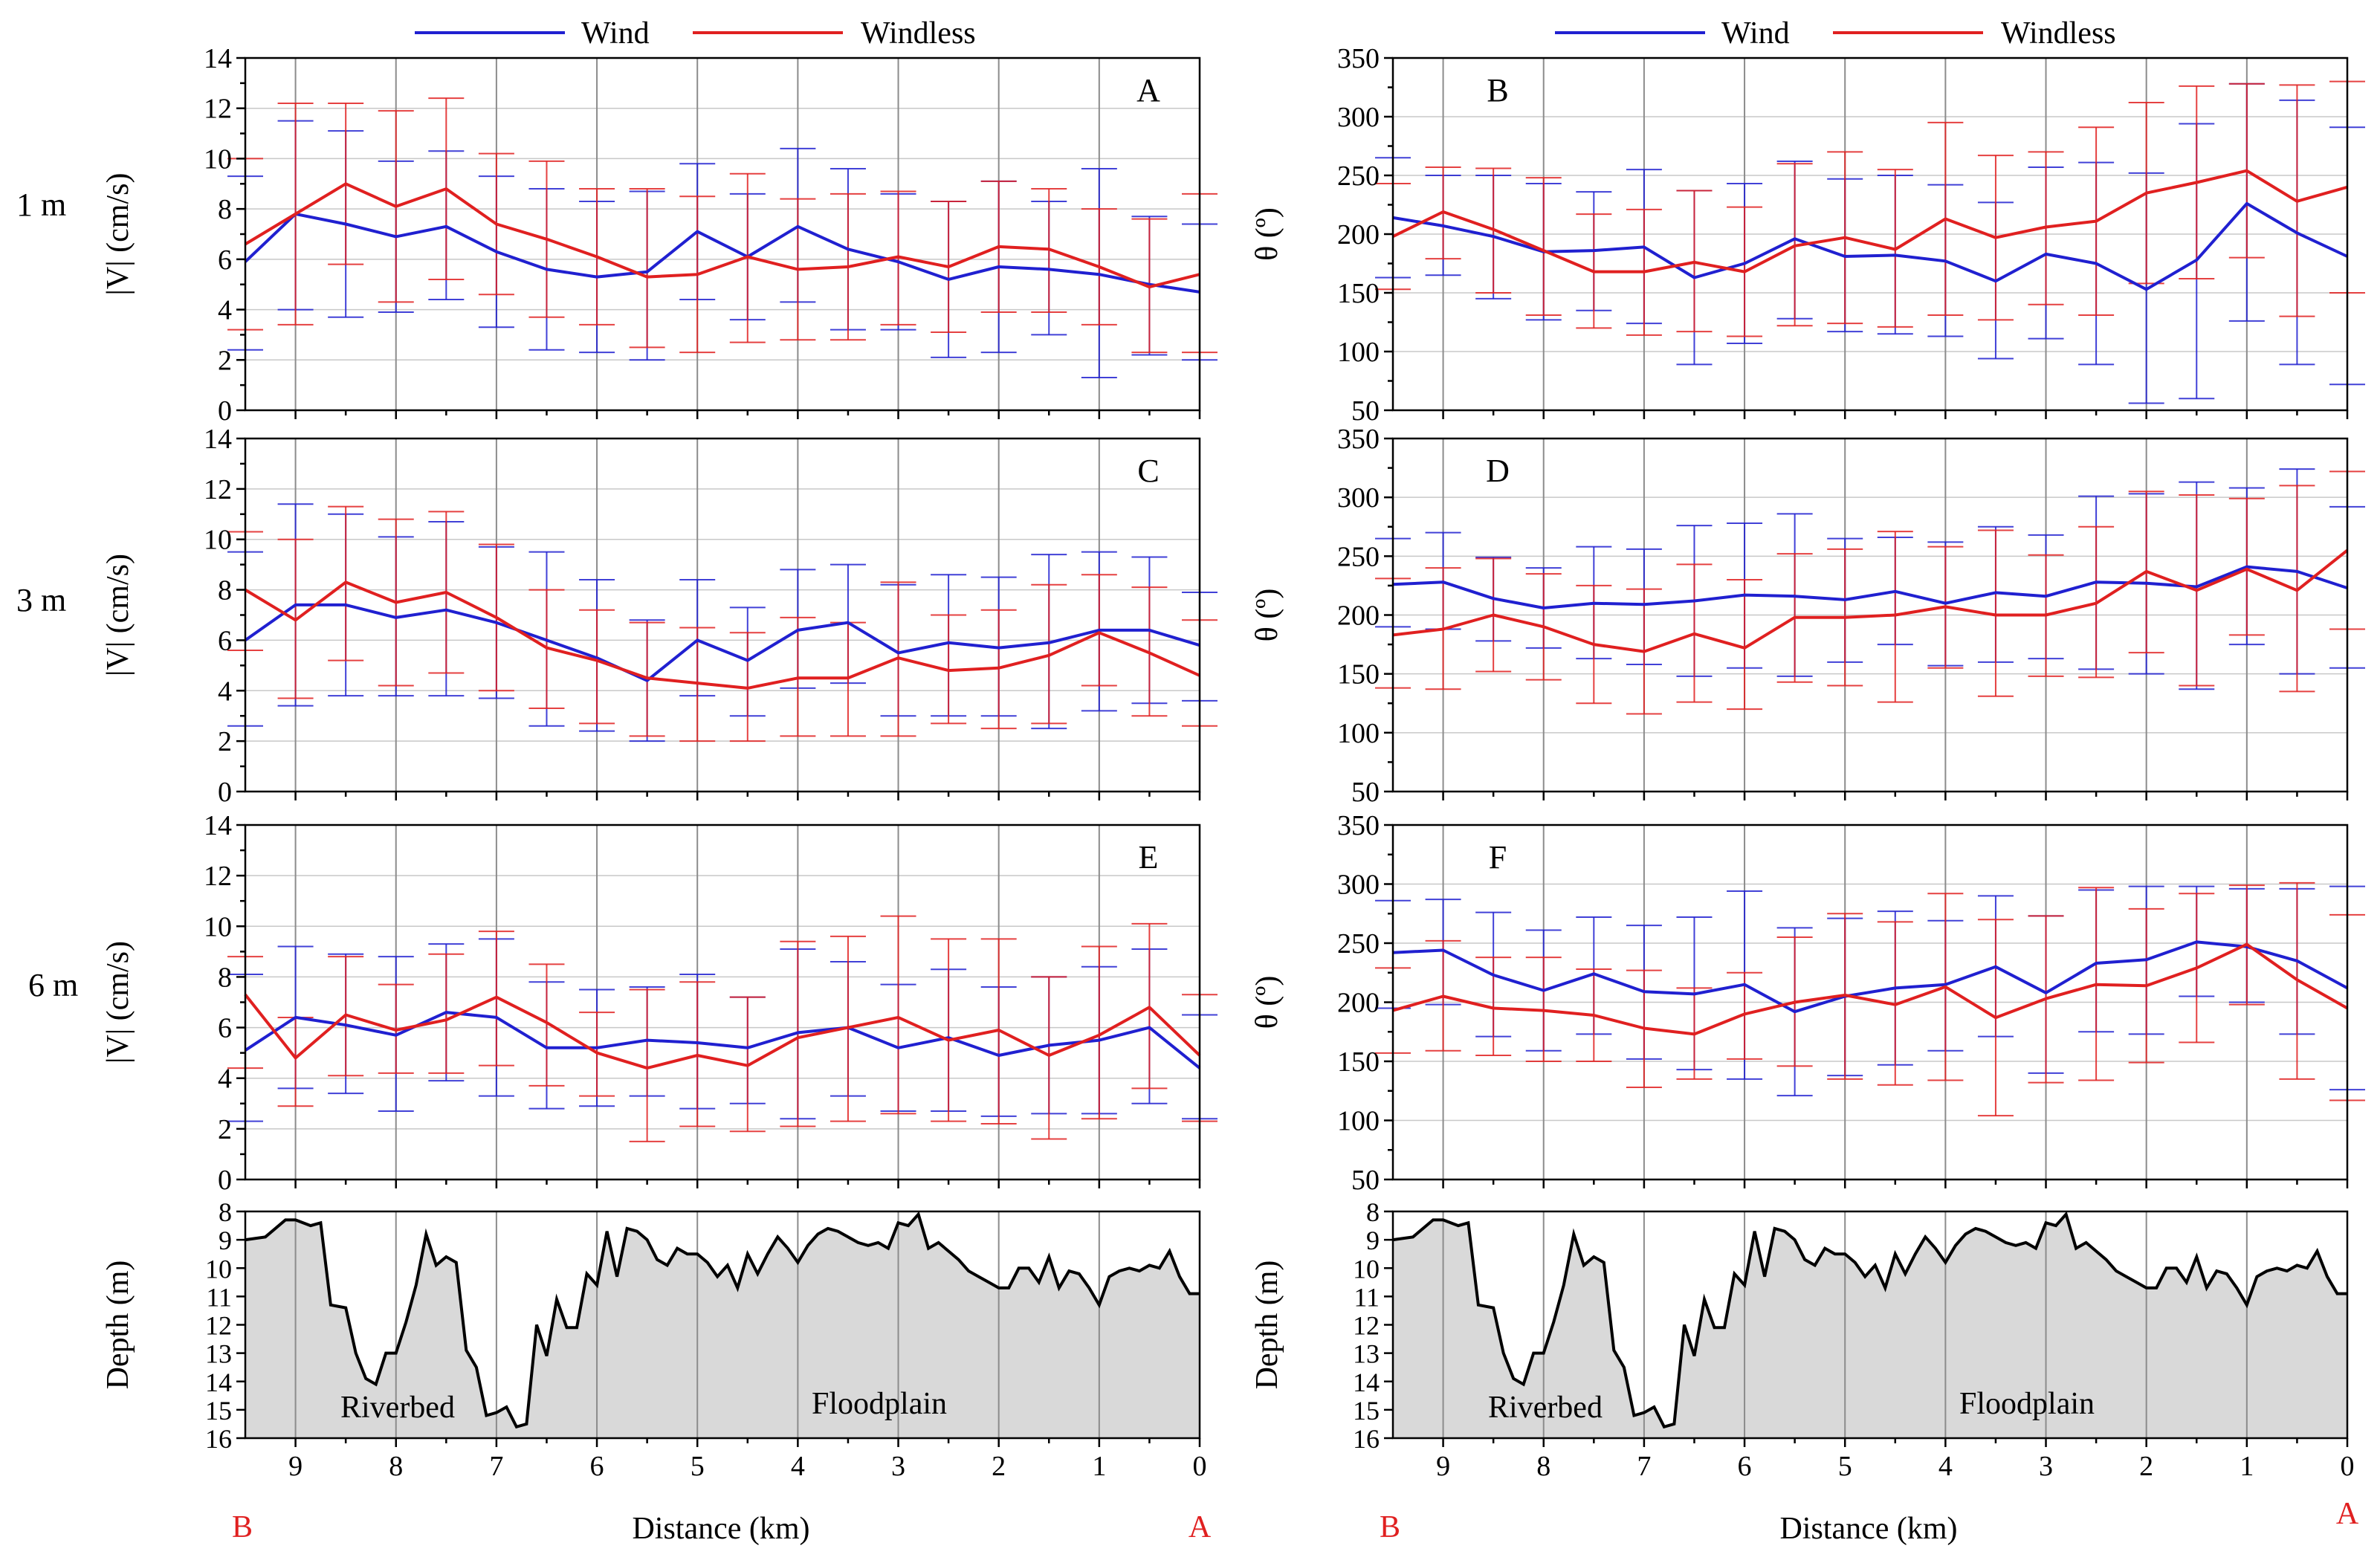 The width and height of the screenshot is (2380, 1563). I want to click on axes-frame, so click(722, 1002).